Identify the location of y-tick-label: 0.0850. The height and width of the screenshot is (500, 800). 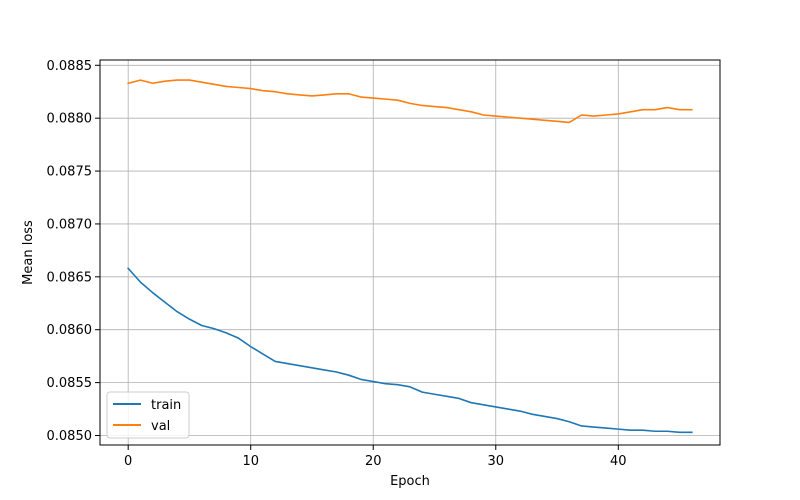
(70, 436).